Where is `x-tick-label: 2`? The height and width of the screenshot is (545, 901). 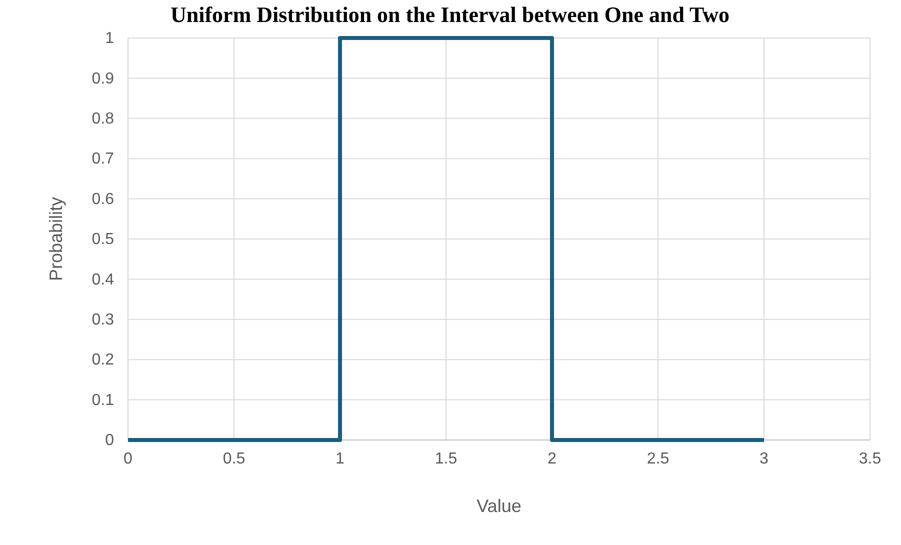 x-tick-label: 2 is located at coordinates (552, 459).